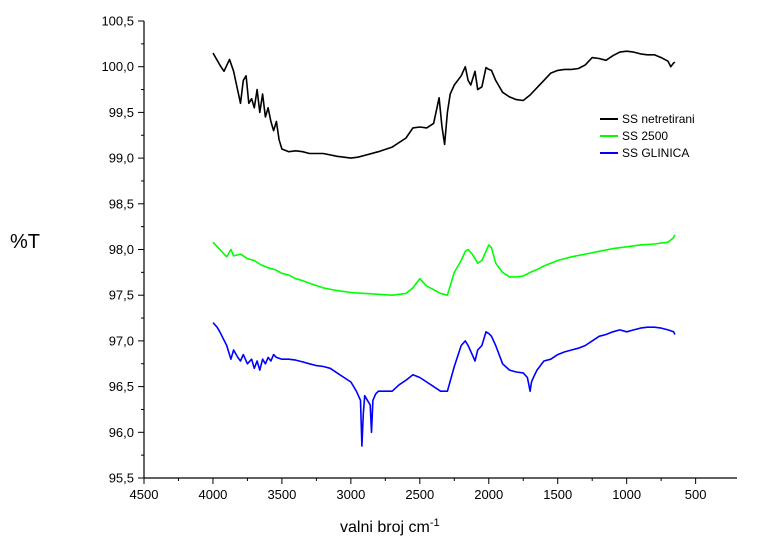  Describe the element at coordinates (626, 494) in the screenshot. I see `x-tick-label: 1000` at that location.